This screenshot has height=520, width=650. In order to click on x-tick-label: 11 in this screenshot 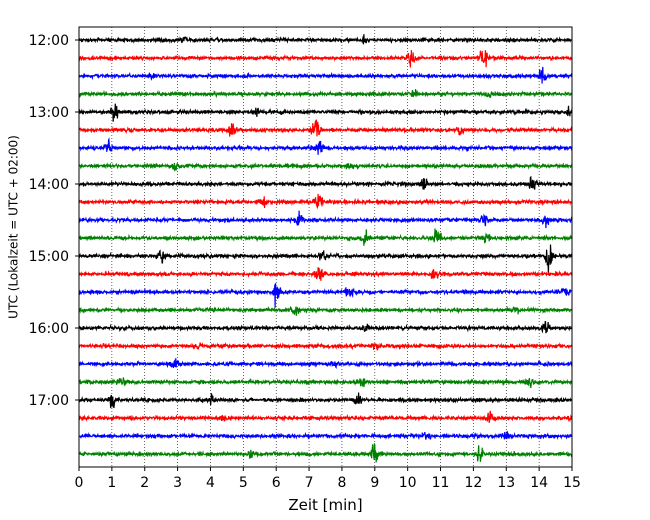, I will do `click(441, 483)`.